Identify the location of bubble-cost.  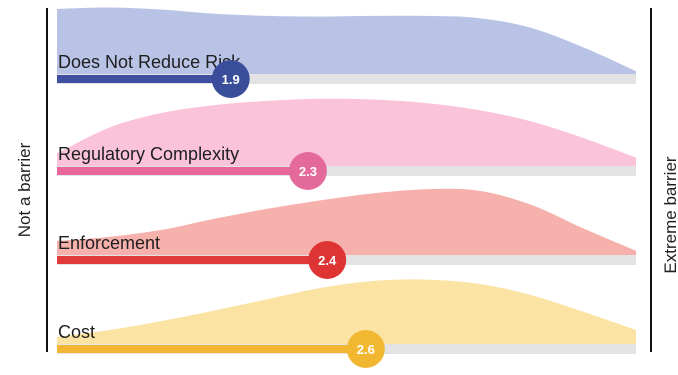
(365, 349).